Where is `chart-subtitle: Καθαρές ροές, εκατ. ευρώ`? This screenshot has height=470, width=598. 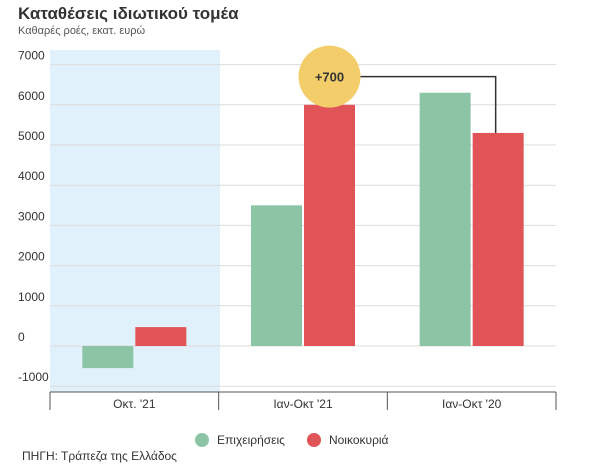
chart-subtitle: Καθαρές ροές, εκατ. ευρώ is located at coordinates (82, 31).